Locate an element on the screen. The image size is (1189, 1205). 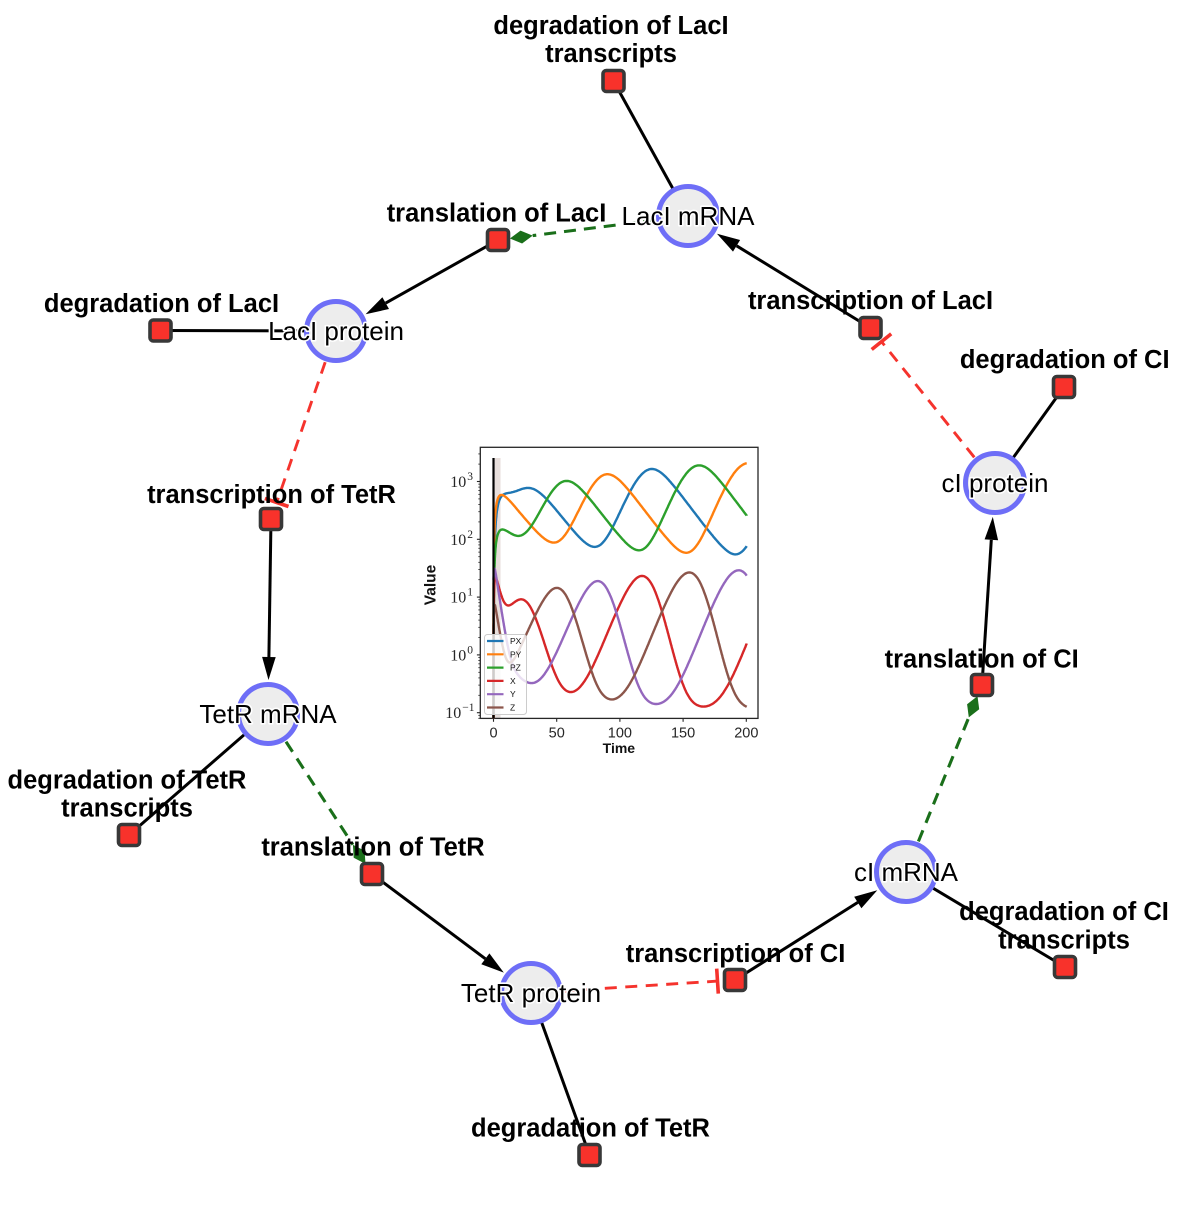
svg-text: transcription of LacI is located at coordinates (870, 301).